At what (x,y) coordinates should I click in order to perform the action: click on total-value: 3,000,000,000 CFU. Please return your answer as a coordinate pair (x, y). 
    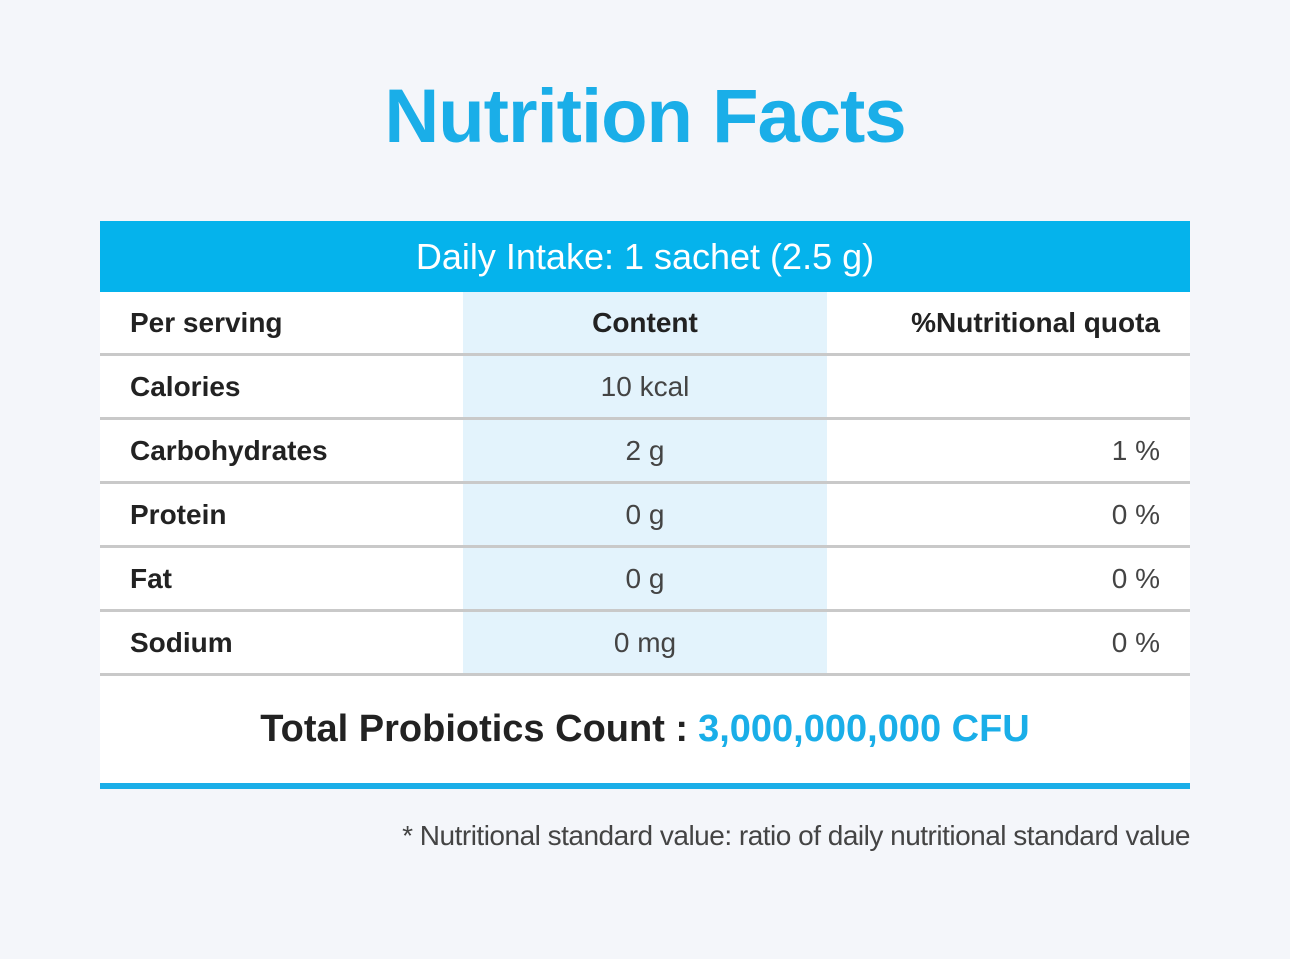
    Looking at the image, I should click on (864, 729).